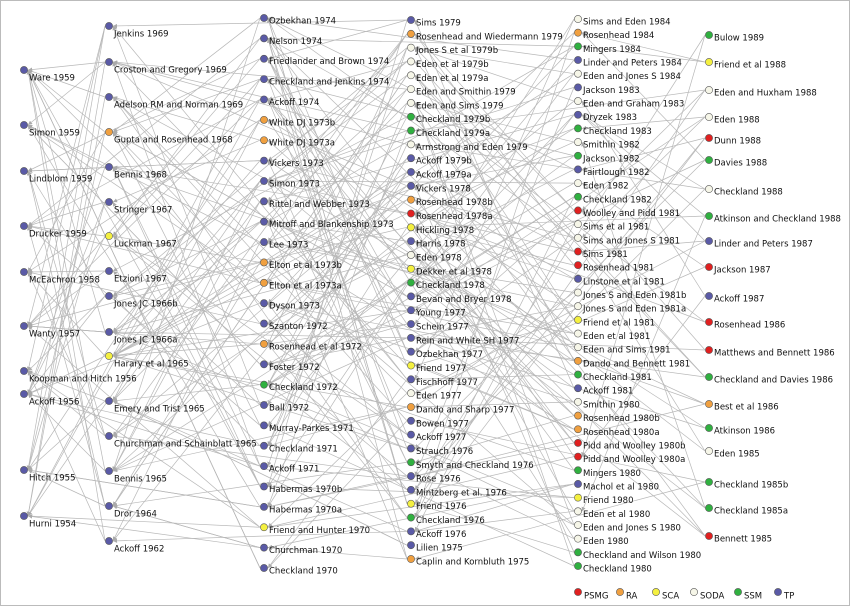  What do you see at coordinates (141, 35) in the screenshot?
I see `node-label: Jenkins 1969` at bounding box center [141, 35].